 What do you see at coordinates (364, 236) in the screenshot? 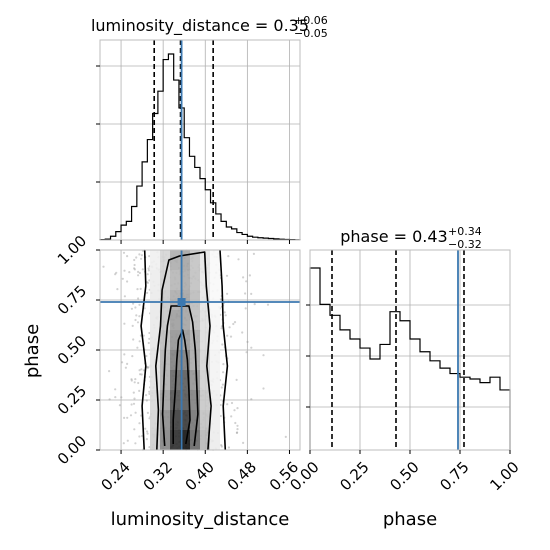
I see `phase-title-name: phase` at bounding box center [364, 236].